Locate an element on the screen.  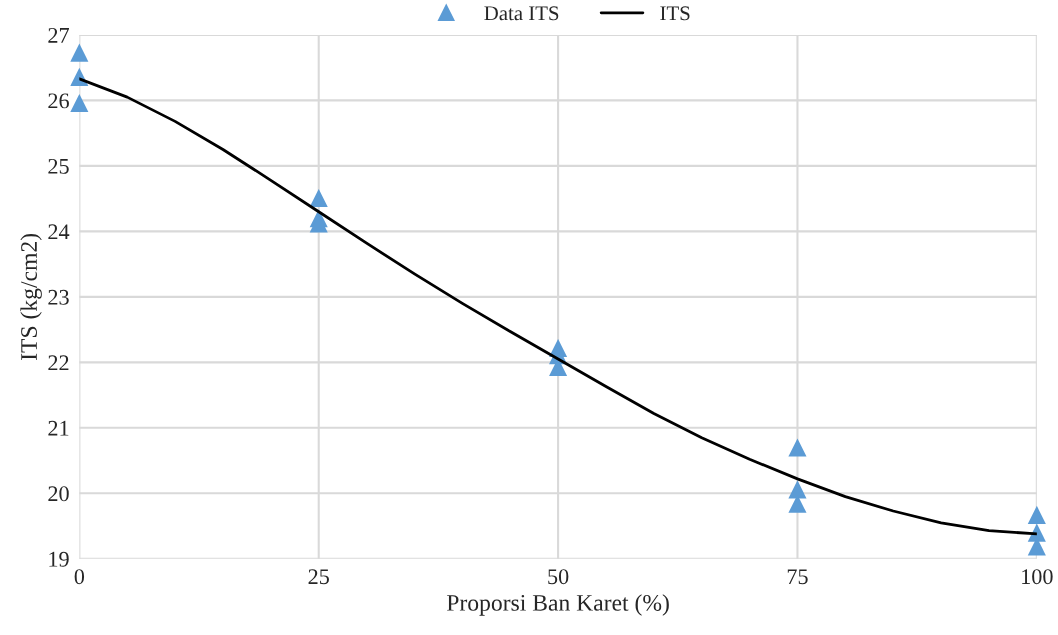
y-tick-label: 27 is located at coordinates (58, 35).